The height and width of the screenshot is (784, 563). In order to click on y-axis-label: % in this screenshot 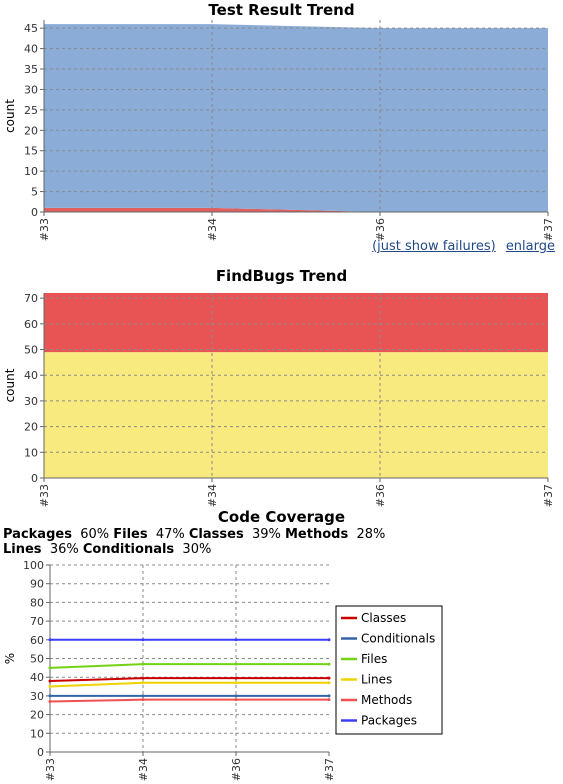, I will do `click(10, 658)`.